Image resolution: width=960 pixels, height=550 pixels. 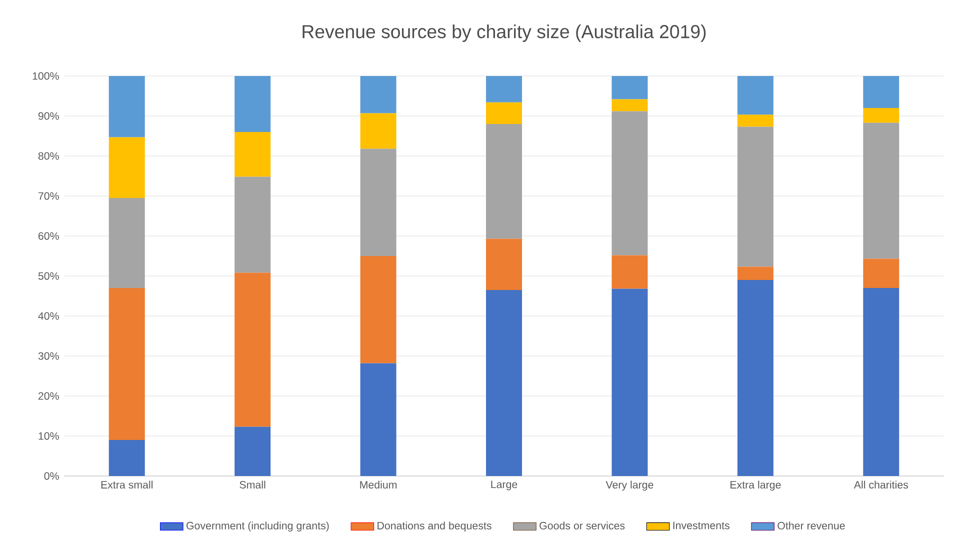 What do you see at coordinates (582, 526) in the screenshot?
I see `legend-label: Goods or services` at bounding box center [582, 526].